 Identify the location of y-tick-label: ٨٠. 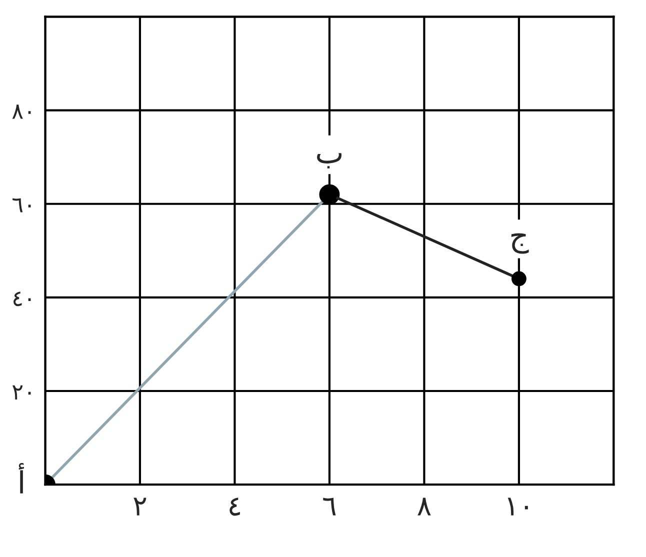
(21, 111).